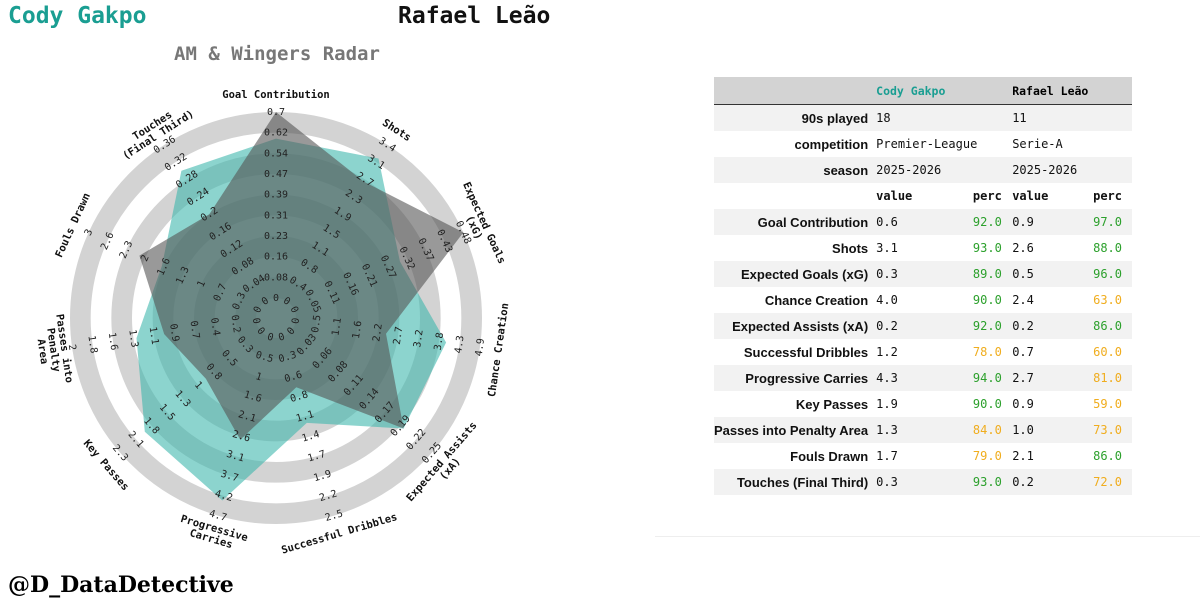  I want to click on table-row: Chance Creation 4.0 90.0 2.4 63.0, so click(923, 300).